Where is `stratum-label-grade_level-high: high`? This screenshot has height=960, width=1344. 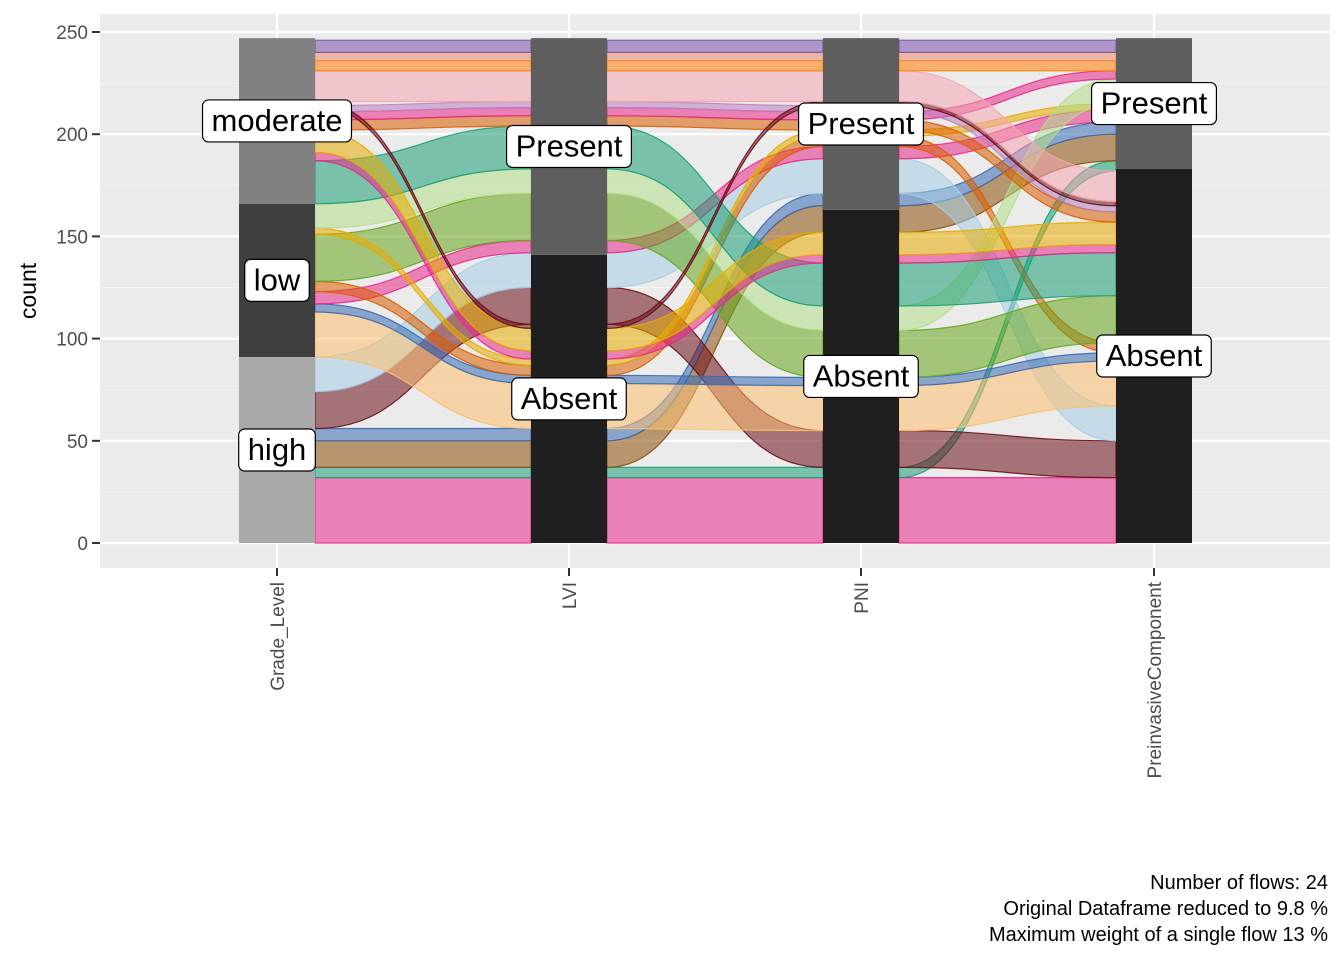
stratum-label-grade_level-high: high is located at coordinates (277, 450).